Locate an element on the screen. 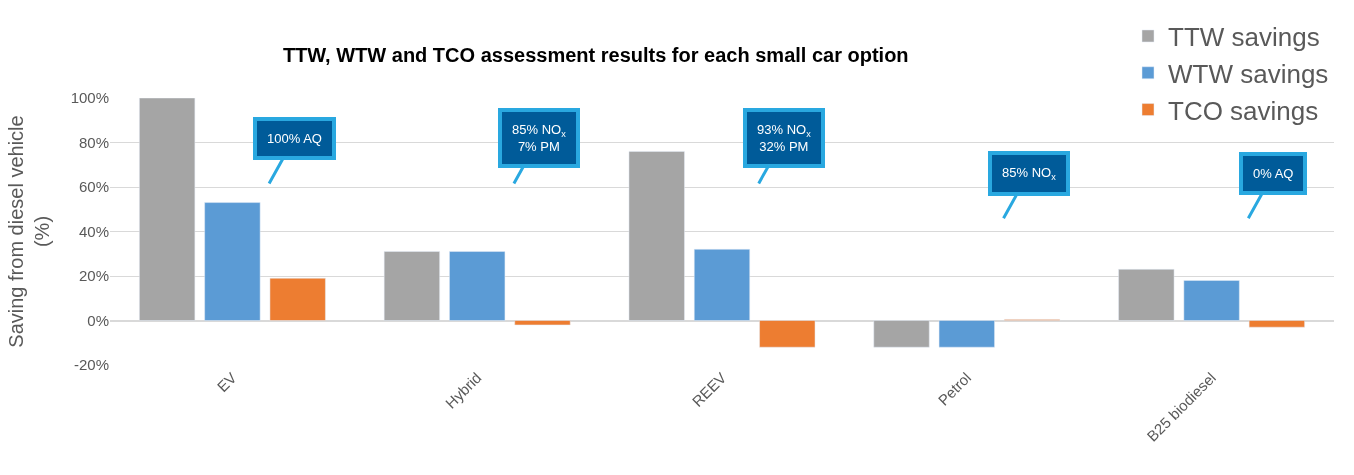  legend-label: WTW savings is located at coordinates (1248, 73).